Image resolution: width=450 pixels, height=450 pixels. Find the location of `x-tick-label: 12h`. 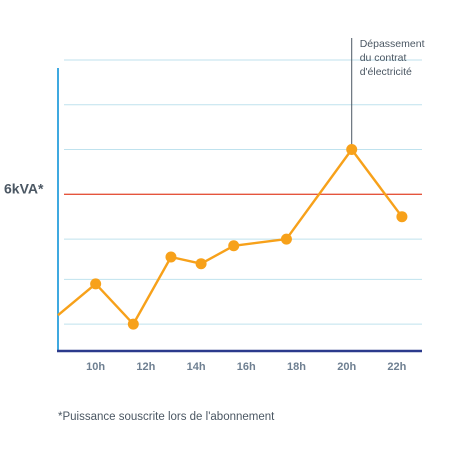

x-tick-label: 12h is located at coordinates (145, 367).